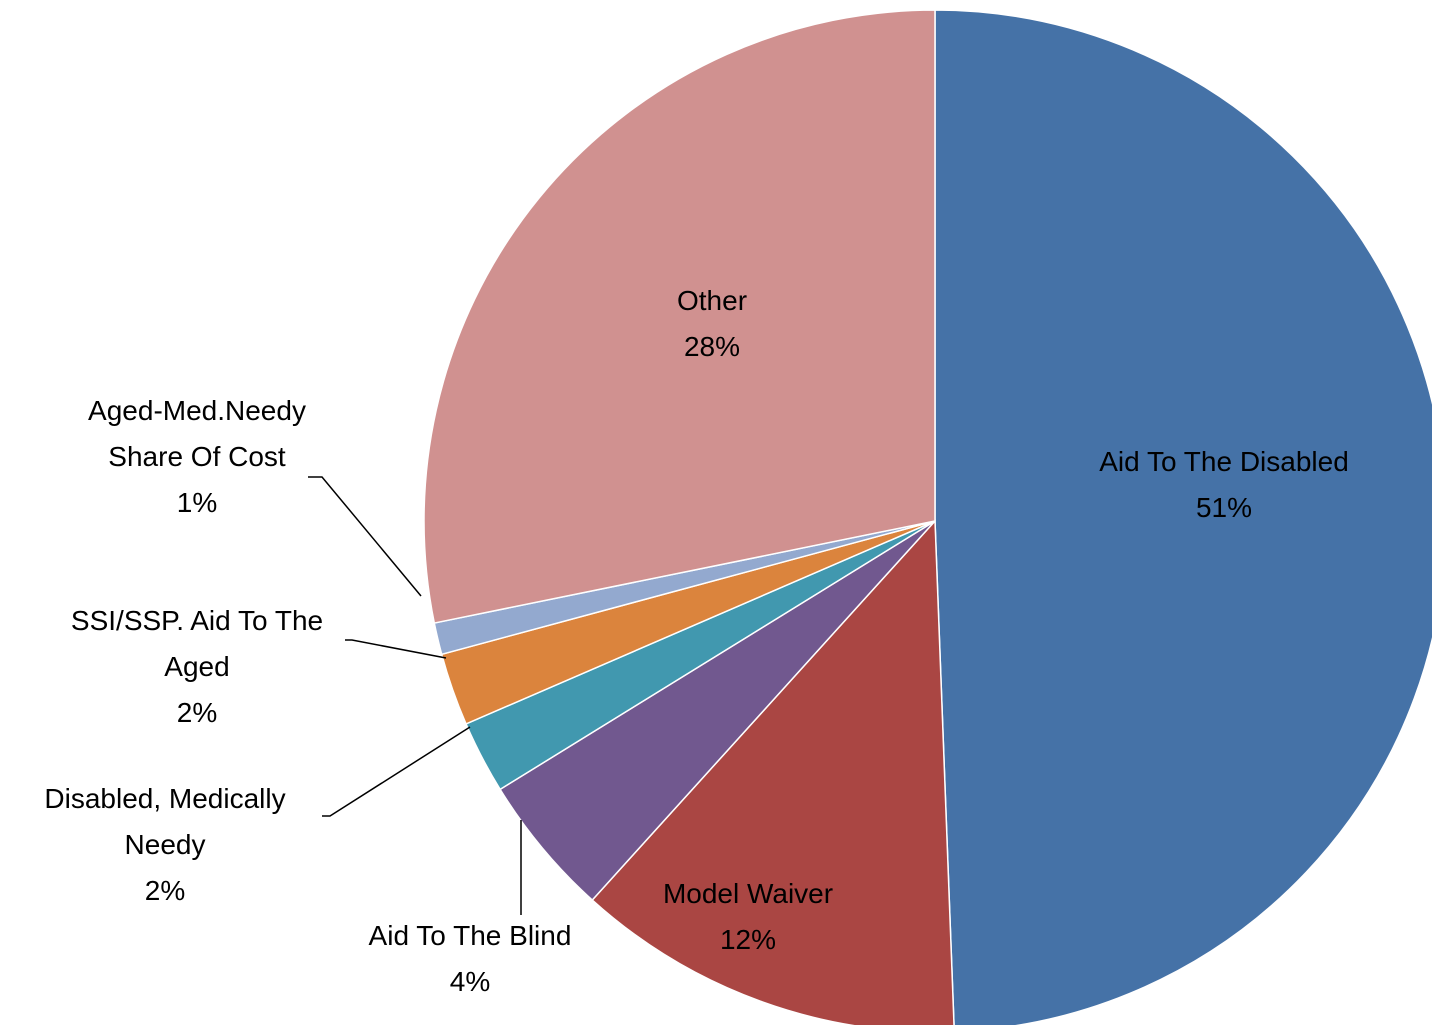  Describe the element at coordinates (748, 893) in the screenshot. I see `slice-label-line: Model Waiver` at that location.